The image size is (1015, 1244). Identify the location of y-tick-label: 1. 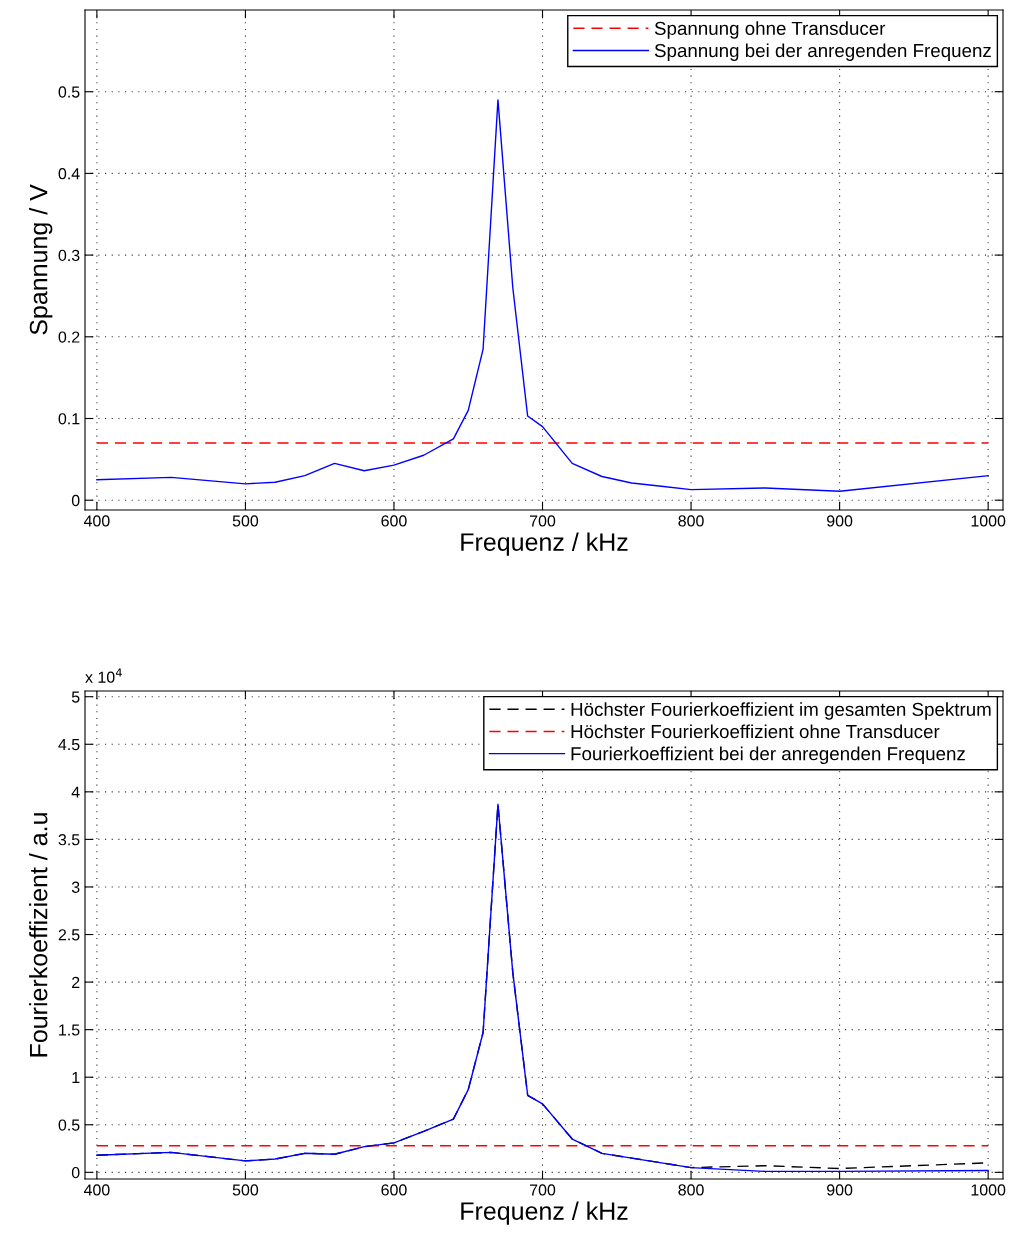
(76, 1077).